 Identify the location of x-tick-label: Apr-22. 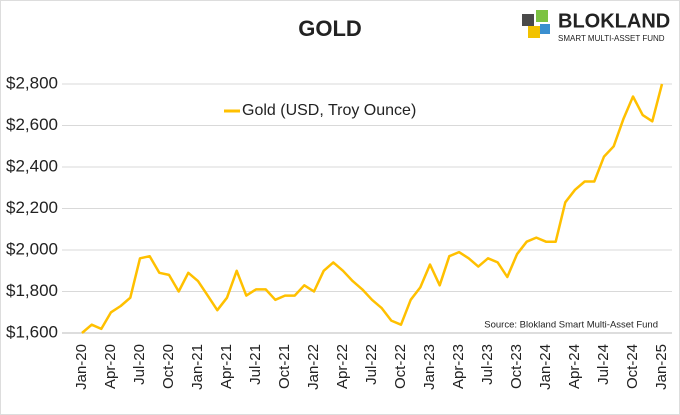
(342, 366).